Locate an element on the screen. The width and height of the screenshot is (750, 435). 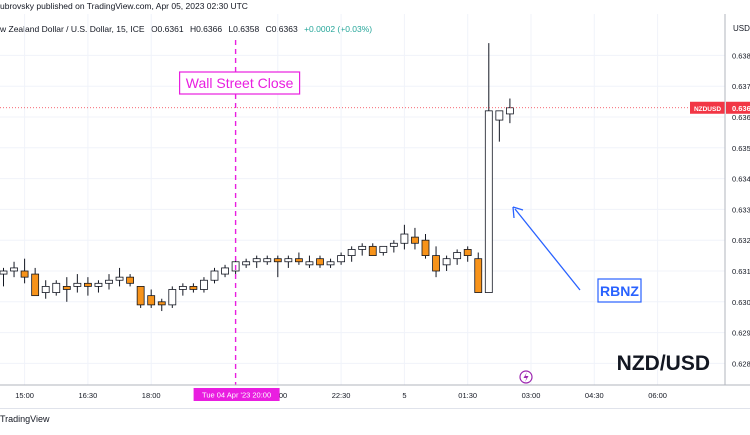
high-value: H0.6366 is located at coordinates (206, 29).